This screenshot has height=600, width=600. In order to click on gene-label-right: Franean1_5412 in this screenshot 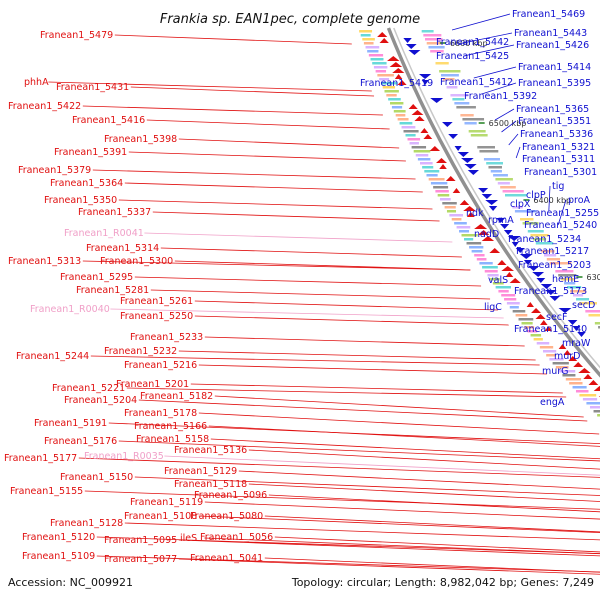, I will do `click(476, 82)`.